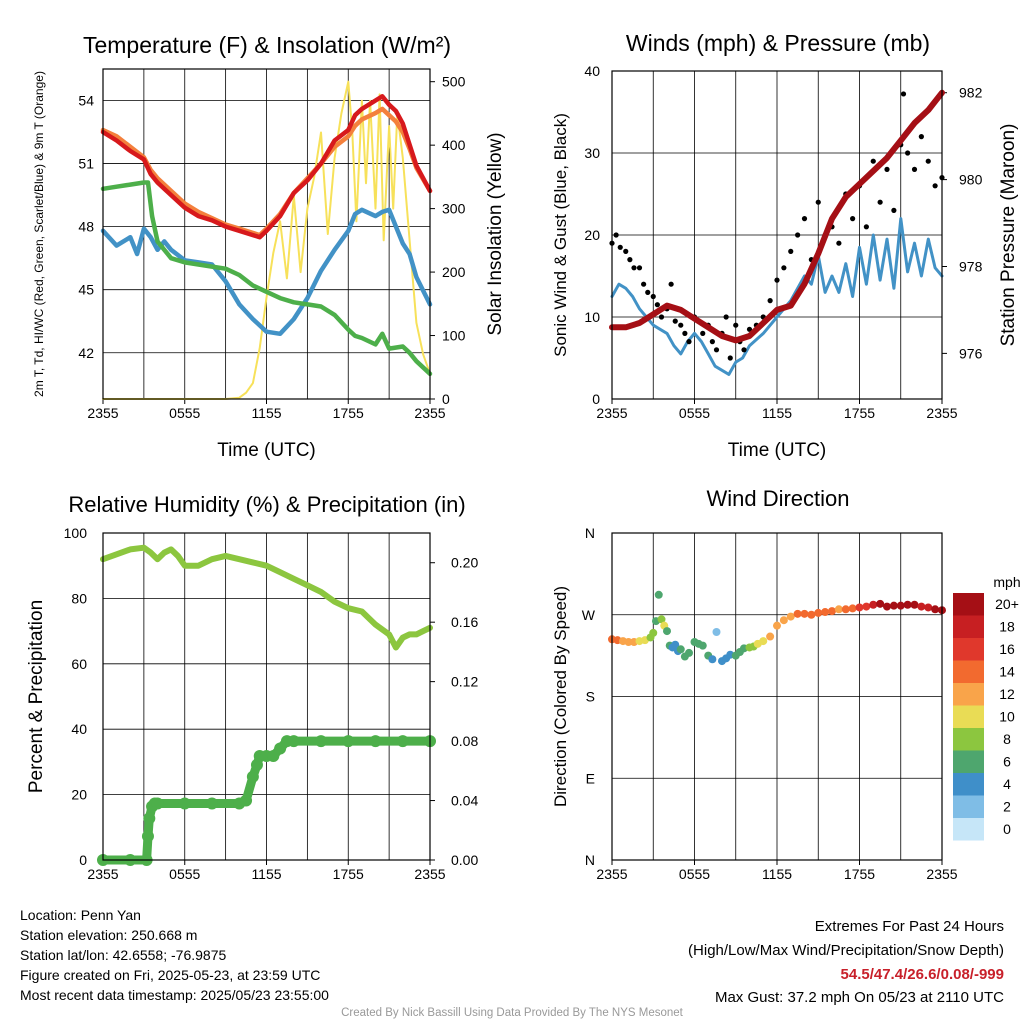  I want to click on y-tick-label-right: 0.20, so click(464, 563).